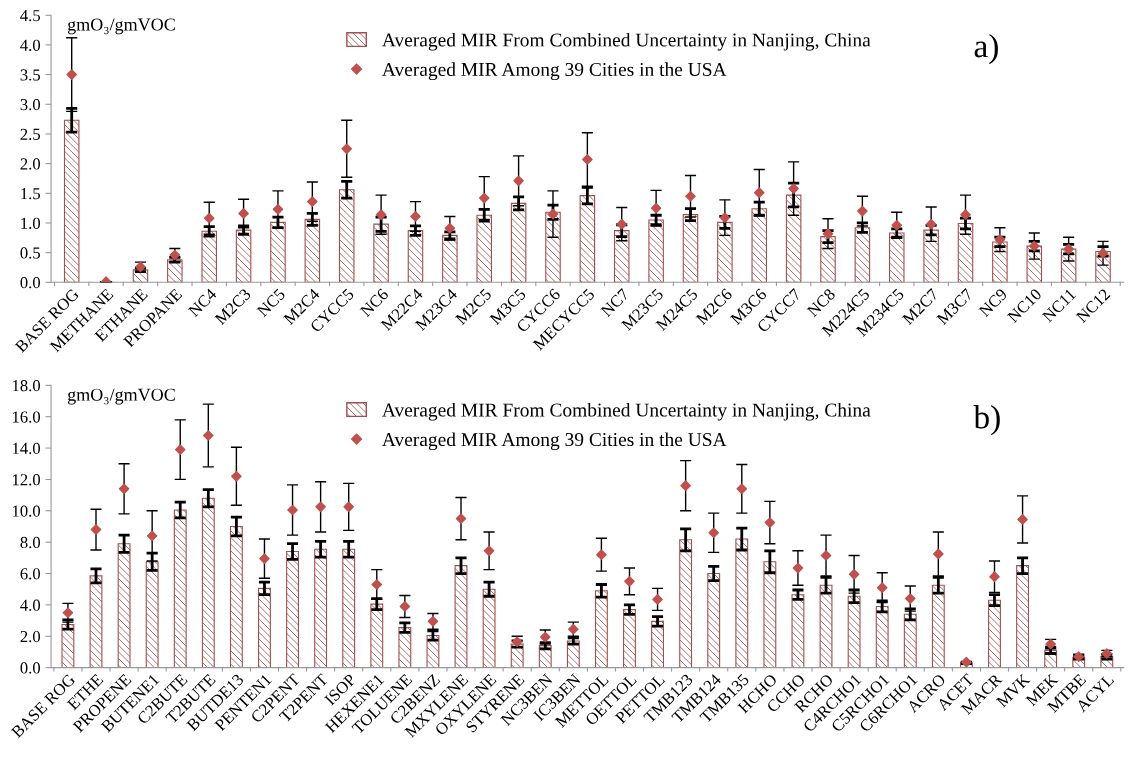  Describe the element at coordinates (30, 134) in the screenshot. I see `y-tick-label: 2.5` at that location.